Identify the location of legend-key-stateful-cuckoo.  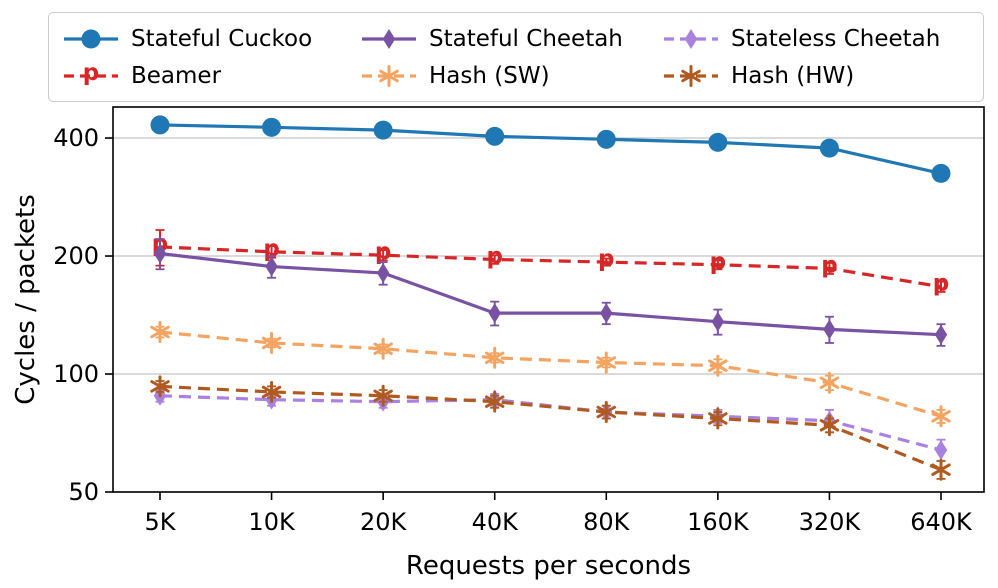
(91, 38).